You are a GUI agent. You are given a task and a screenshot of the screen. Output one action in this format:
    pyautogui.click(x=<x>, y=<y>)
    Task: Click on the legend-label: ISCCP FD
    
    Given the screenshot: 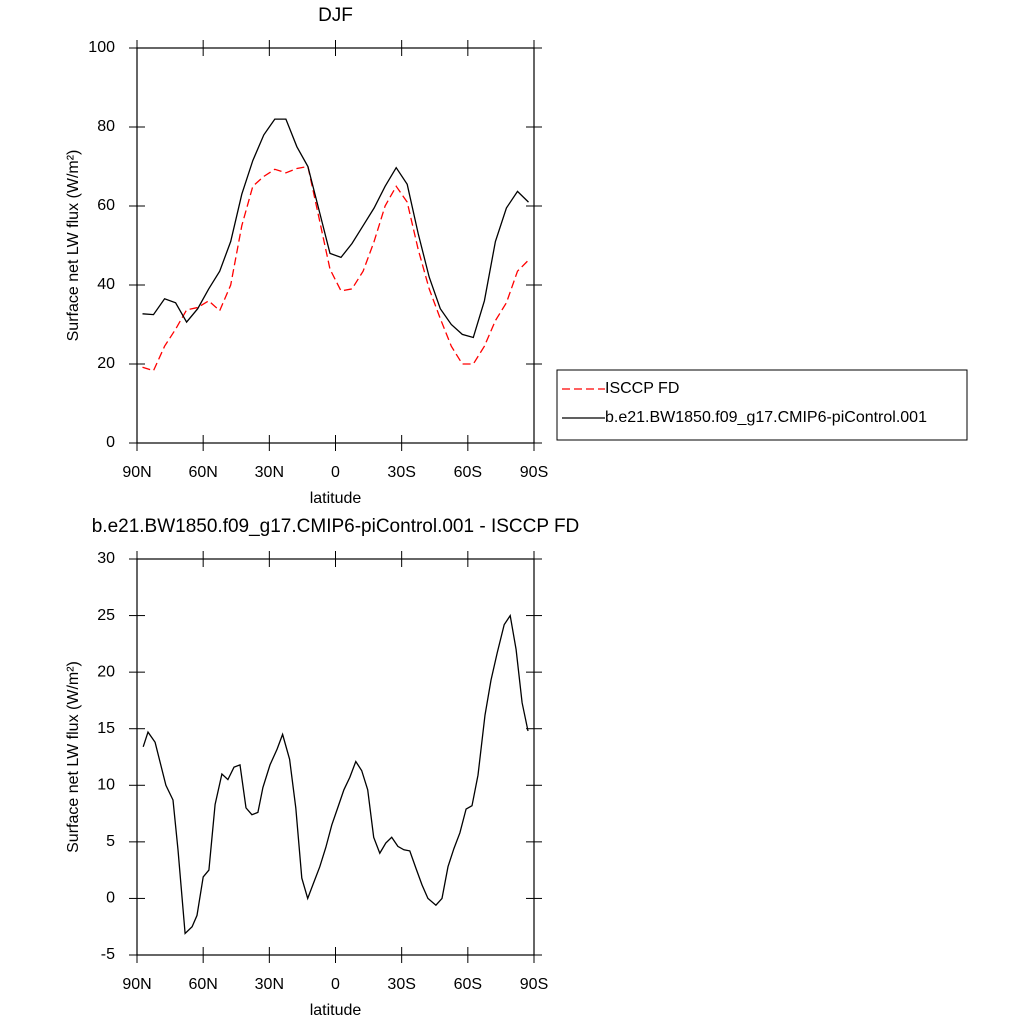 What is the action you would take?
    pyautogui.click(x=642, y=388)
    